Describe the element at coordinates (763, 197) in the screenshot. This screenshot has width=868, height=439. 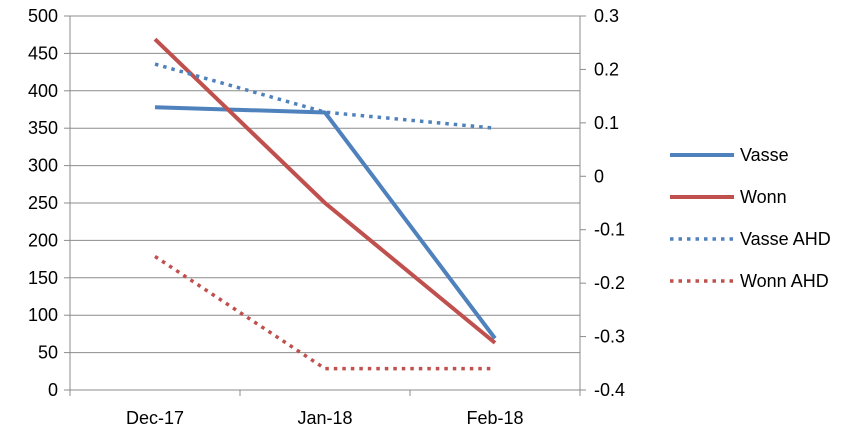
I see `legend-label: Wonn` at that location.